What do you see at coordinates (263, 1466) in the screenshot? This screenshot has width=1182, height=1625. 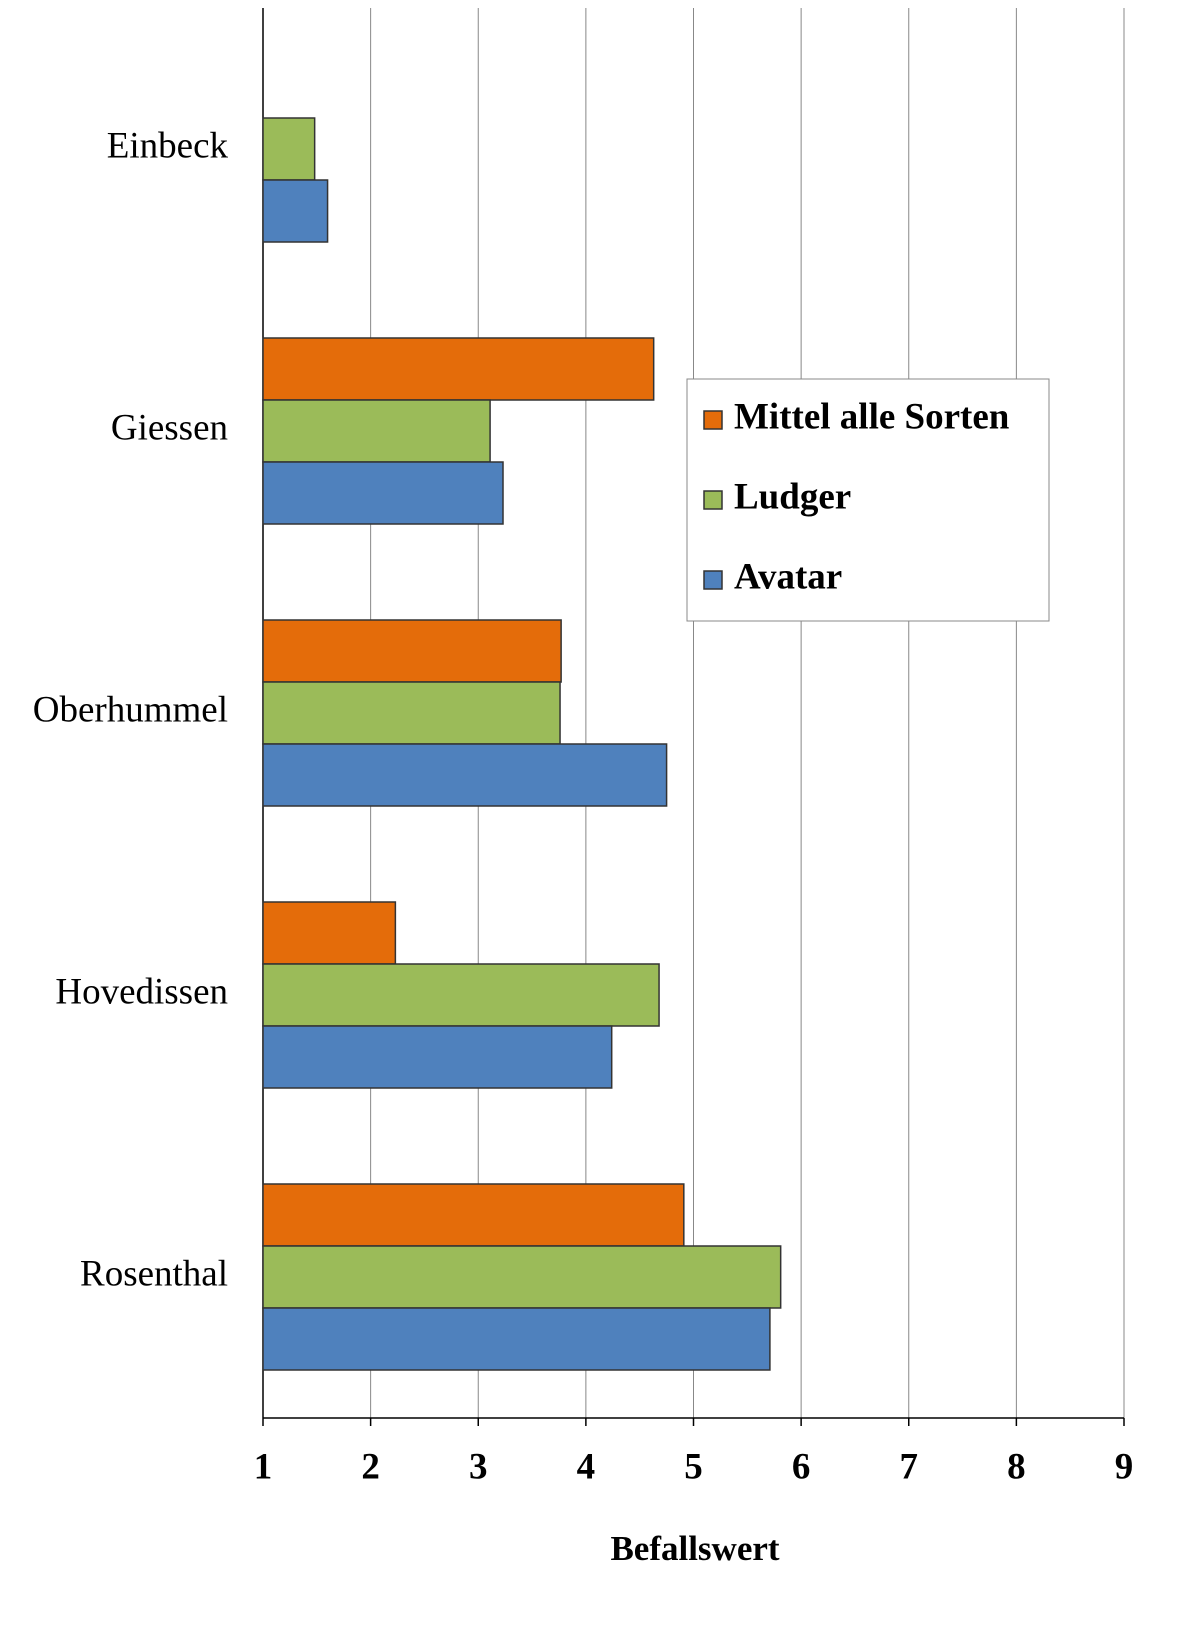 I see `x-tick-label: 1` at bounding box center [263, 1466].